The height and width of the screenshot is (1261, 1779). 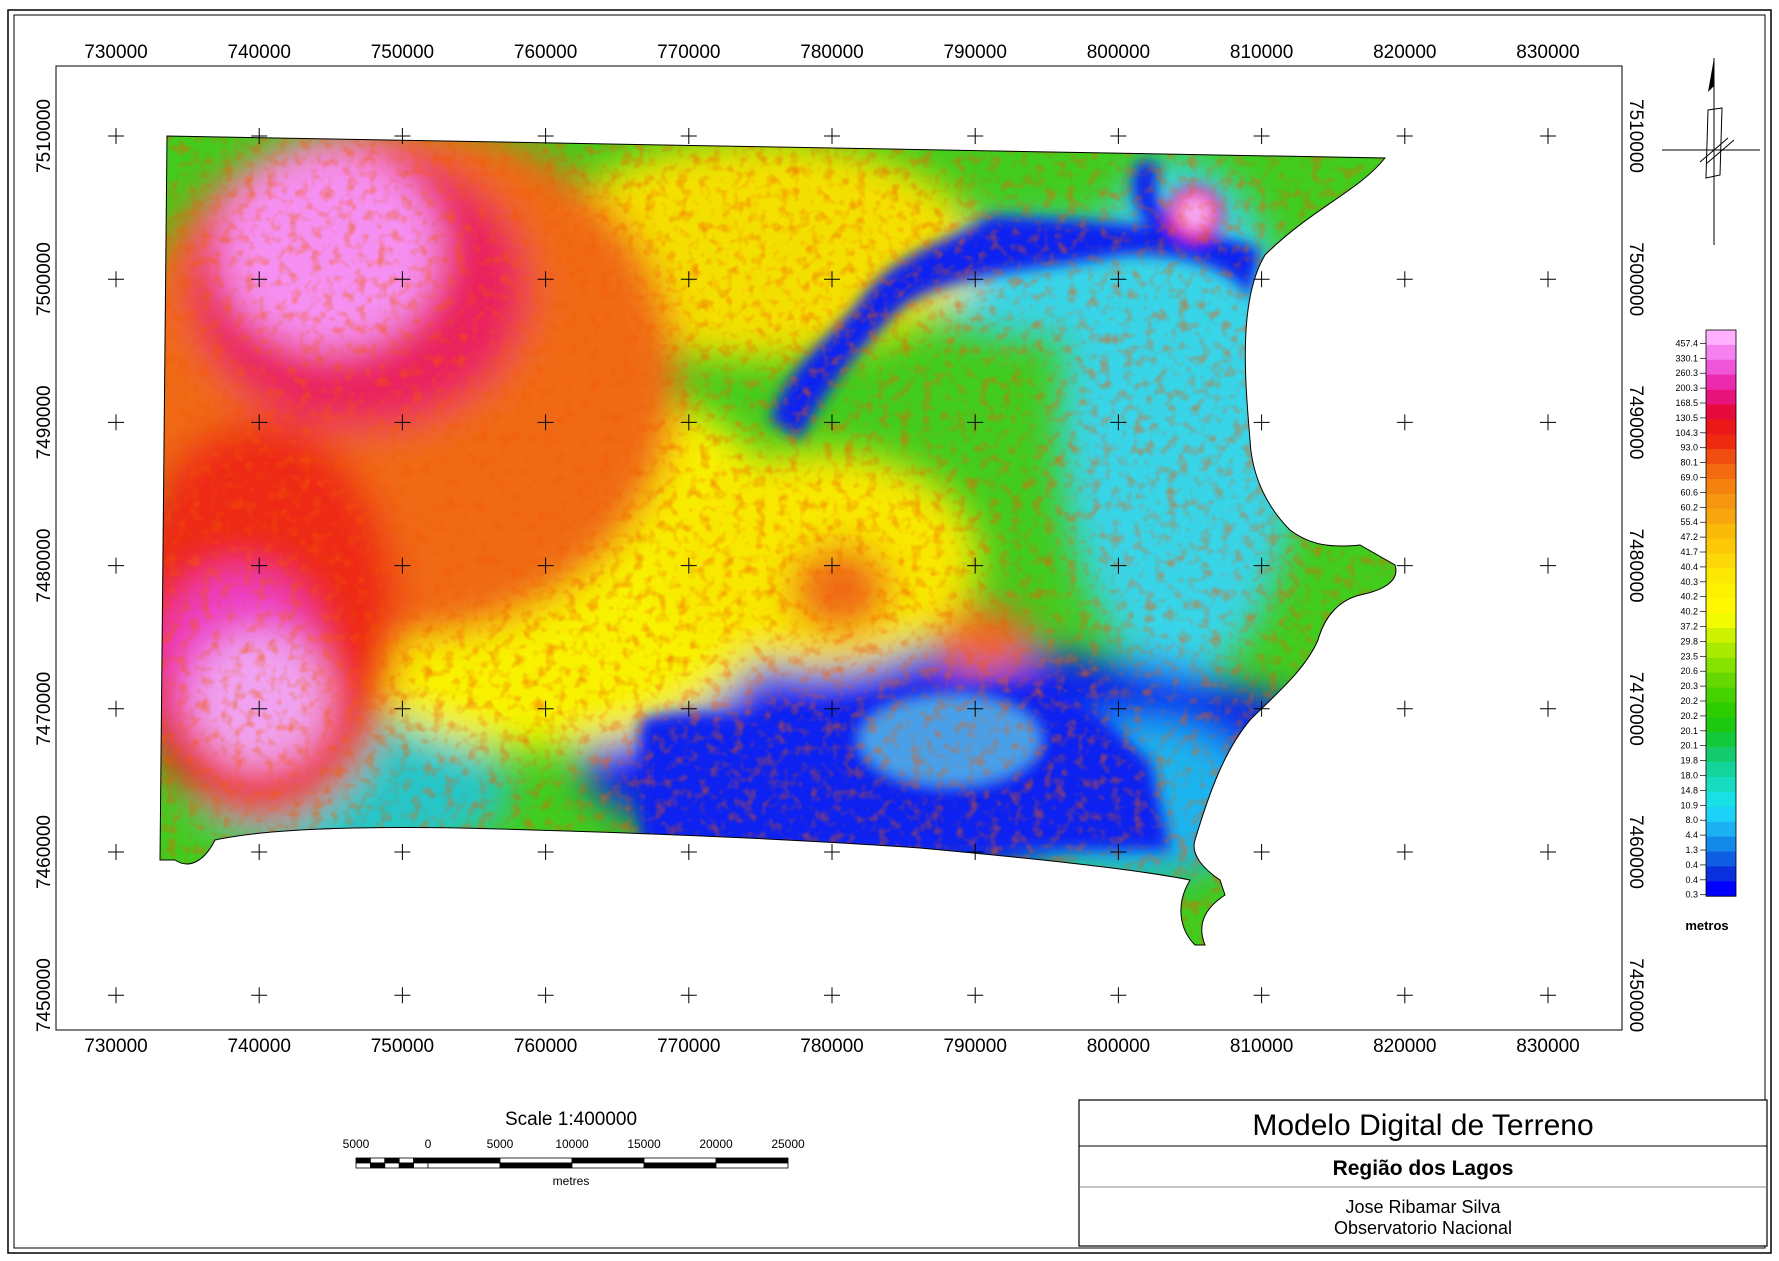 What do you see at coordinates (1689, 522) in the screenshot?
I see `legend-value: 55.4` at bounding box center [1689, 522].